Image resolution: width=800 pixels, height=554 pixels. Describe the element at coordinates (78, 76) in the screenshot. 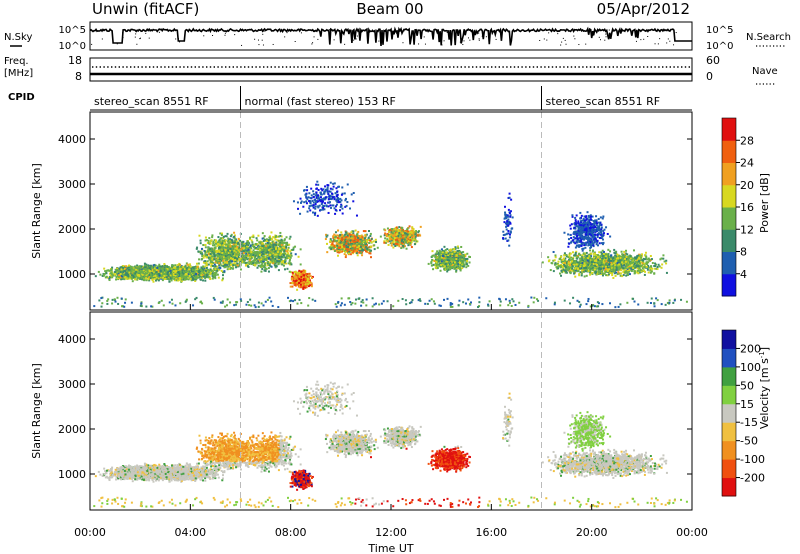

I see `freq-tick-bottom: 8` at that location.